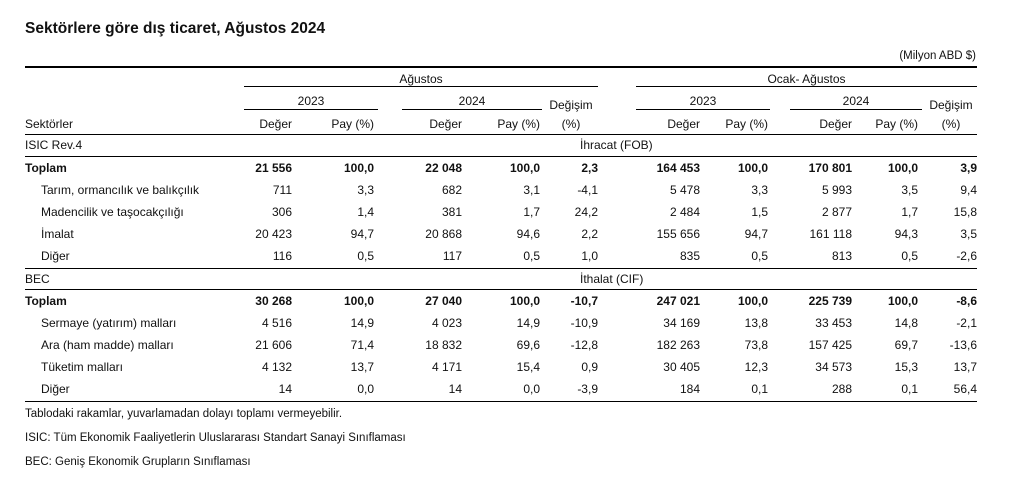 Image resolution: width=1024 pixels, height=484 pixels. What do you see at coordinates (830, 168) in the screenshot?
I see `table-cell: 170 801` at bounding box center [830, 168].